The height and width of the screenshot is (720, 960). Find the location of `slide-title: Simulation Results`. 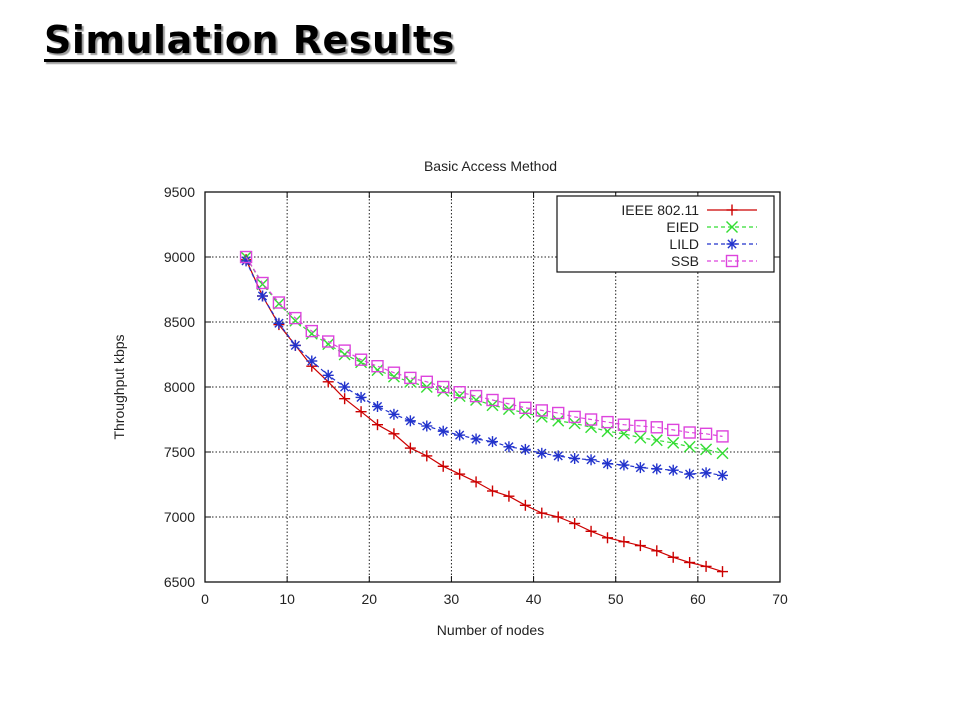

slide-title: Simulation Results is located at coordinates (249, 40).